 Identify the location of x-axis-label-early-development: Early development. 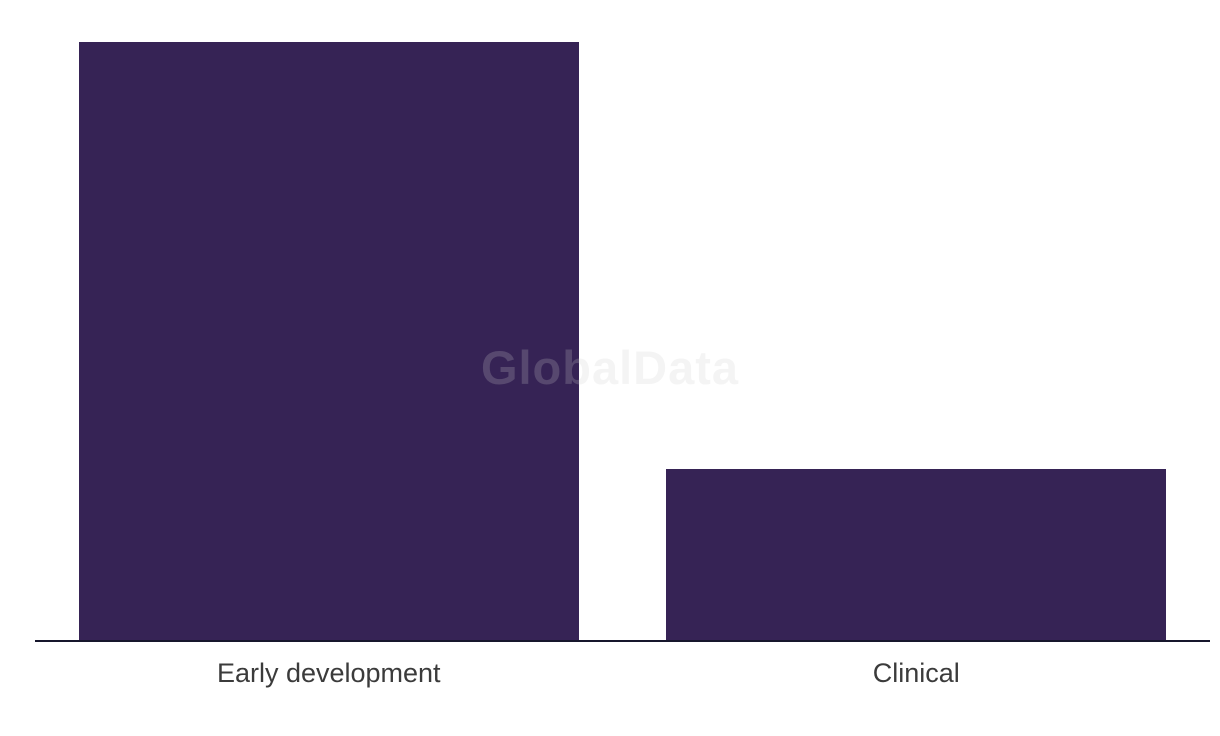
(328, 673).